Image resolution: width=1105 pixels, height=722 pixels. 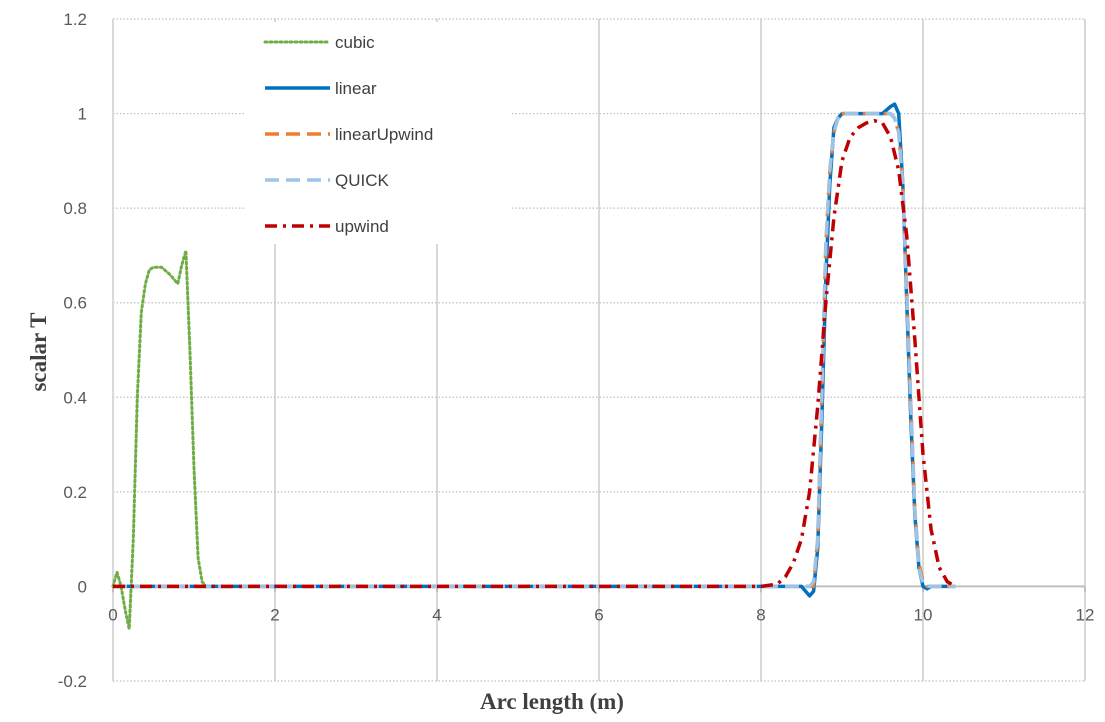 I want to click on y-tick-label: 0.6, so click(x=75, y=303).